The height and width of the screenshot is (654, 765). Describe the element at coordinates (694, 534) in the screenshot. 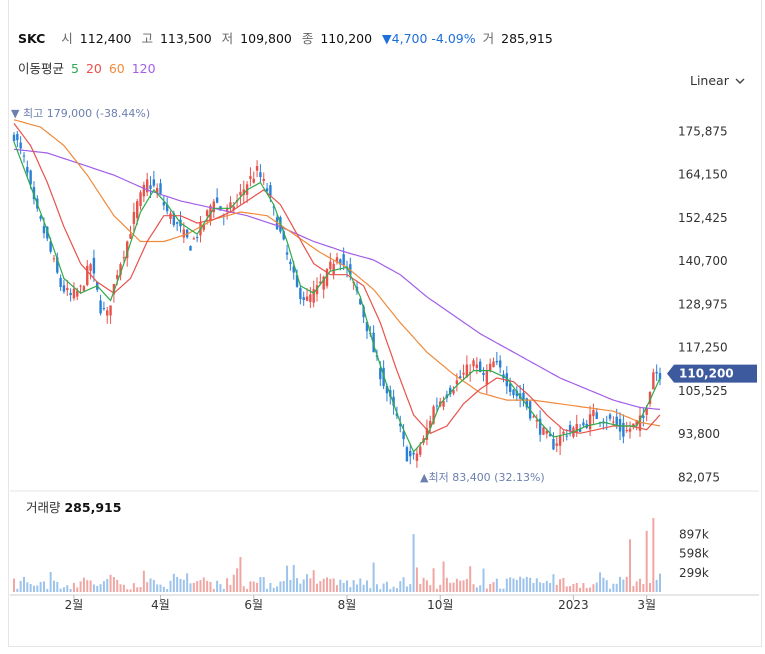

I see `volume-tick-label: 897k` at that location.